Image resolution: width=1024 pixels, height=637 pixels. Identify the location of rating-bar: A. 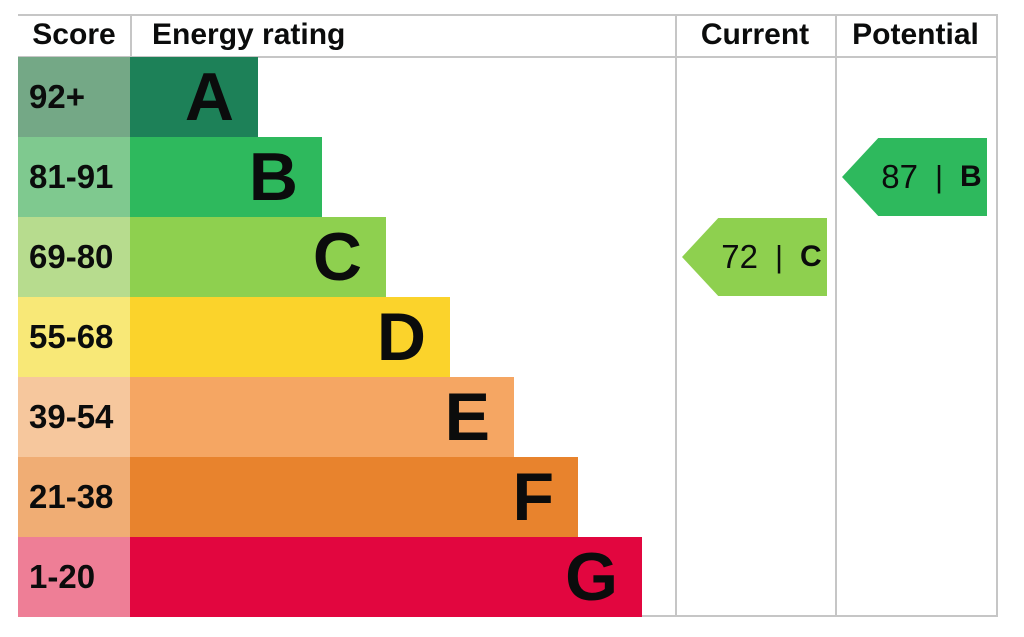
(194, 97).